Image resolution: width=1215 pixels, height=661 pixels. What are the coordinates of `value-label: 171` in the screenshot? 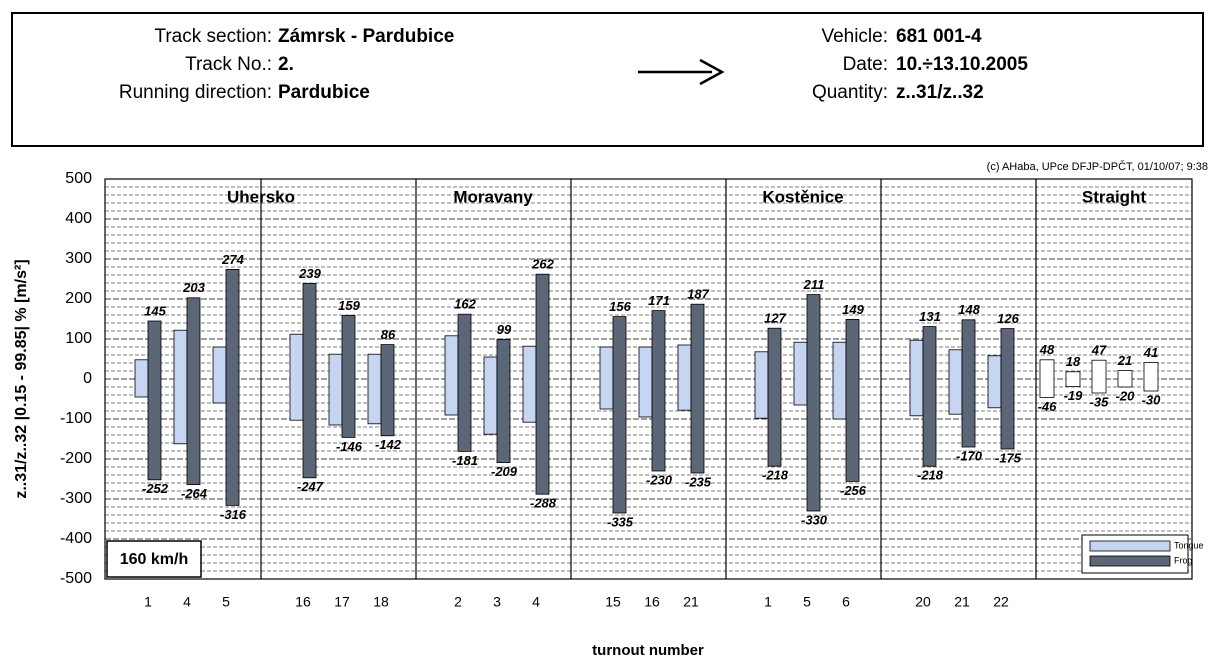 It's located at (659, 300).